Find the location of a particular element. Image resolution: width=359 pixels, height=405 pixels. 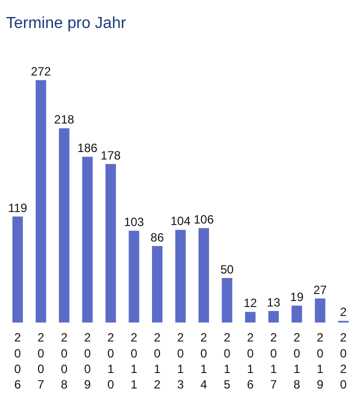

data-label: 12 is located at coordinates (251, 303).